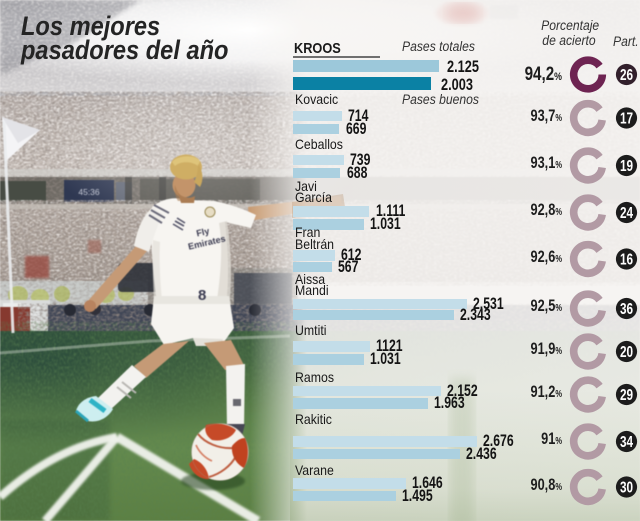 The image size is (640, 521). Describe the element at coordinates (626, 352) in the screenshot. I see `svg-text: 20` at that location.